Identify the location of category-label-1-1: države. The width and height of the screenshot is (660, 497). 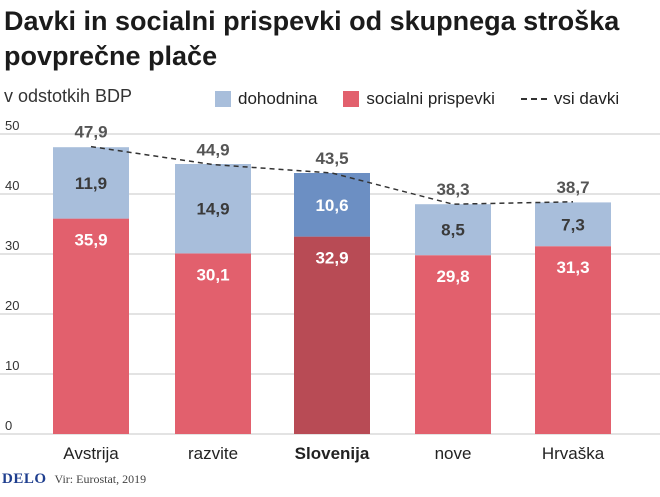
(212, 467).